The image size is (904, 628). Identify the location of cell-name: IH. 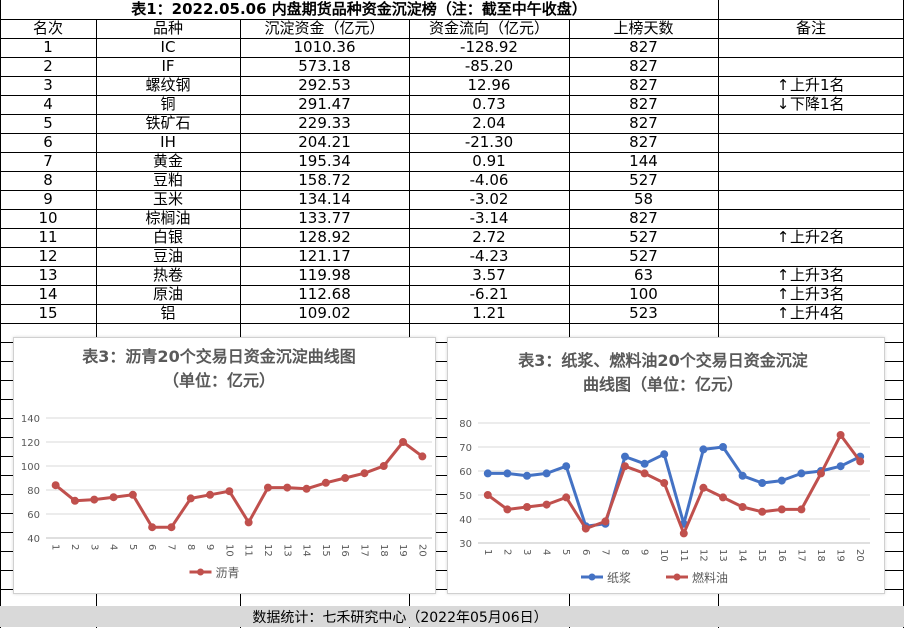
(168, 142).